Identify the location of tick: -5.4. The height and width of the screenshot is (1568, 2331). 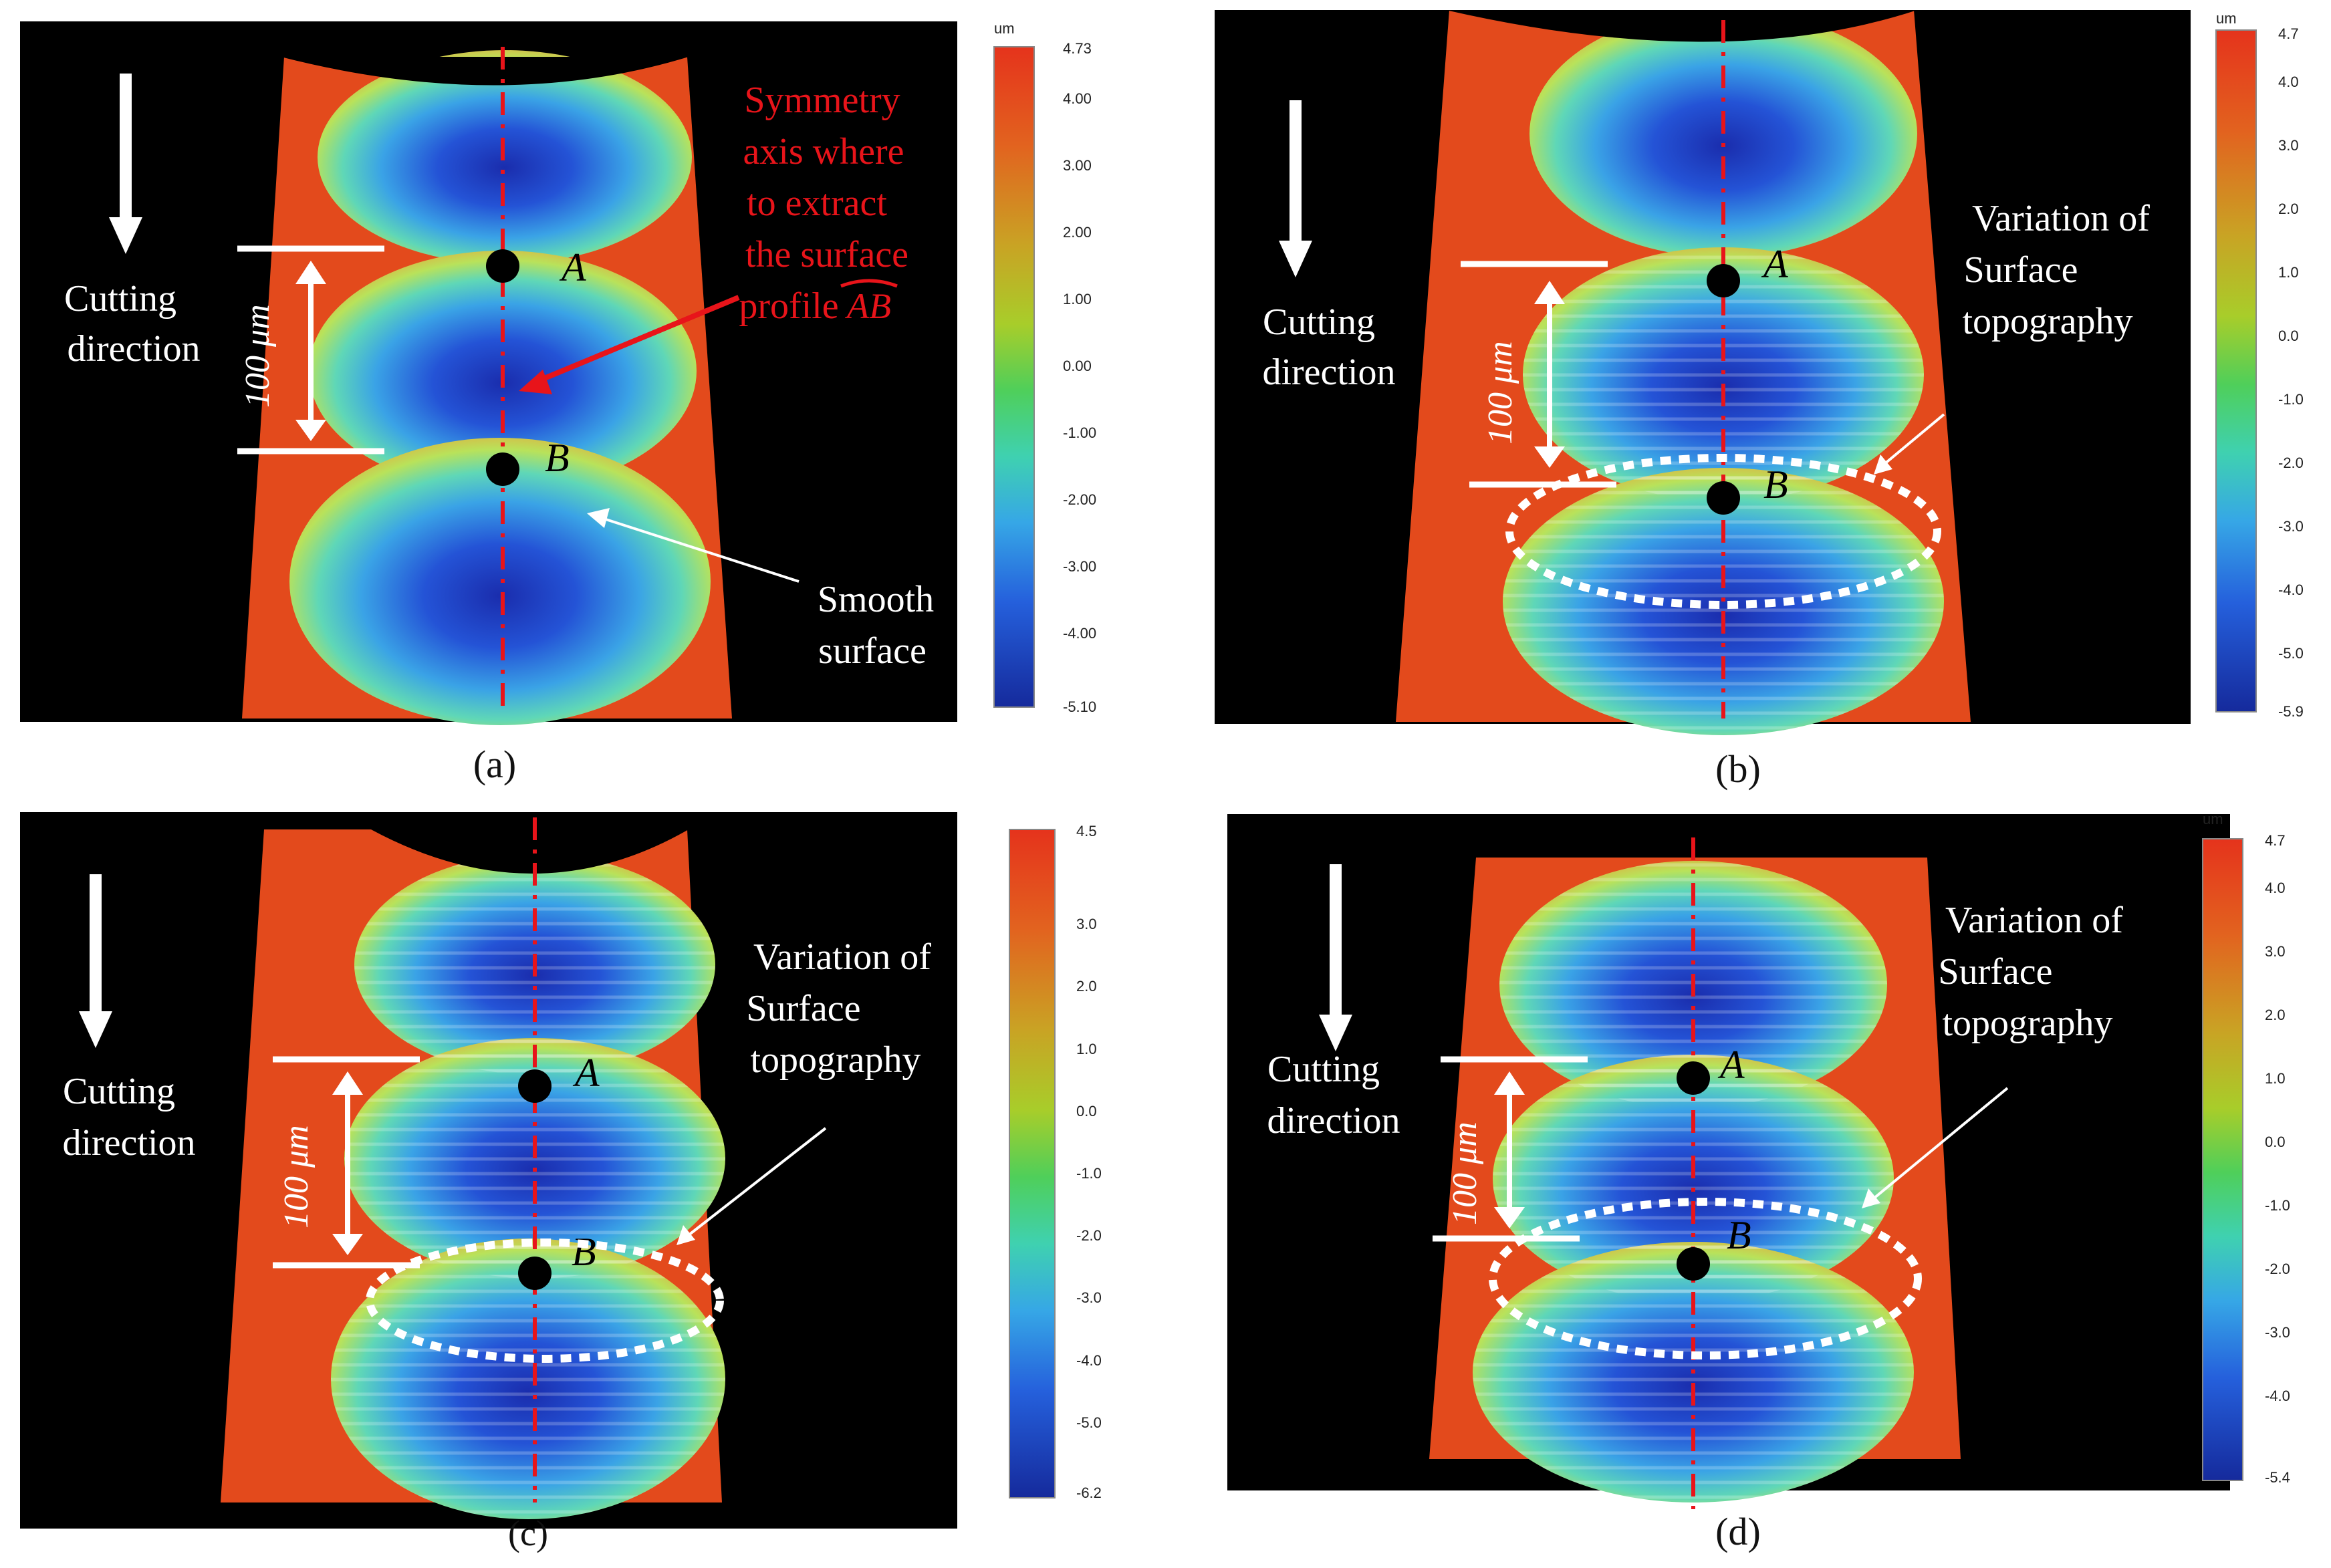
(2277, 1477).